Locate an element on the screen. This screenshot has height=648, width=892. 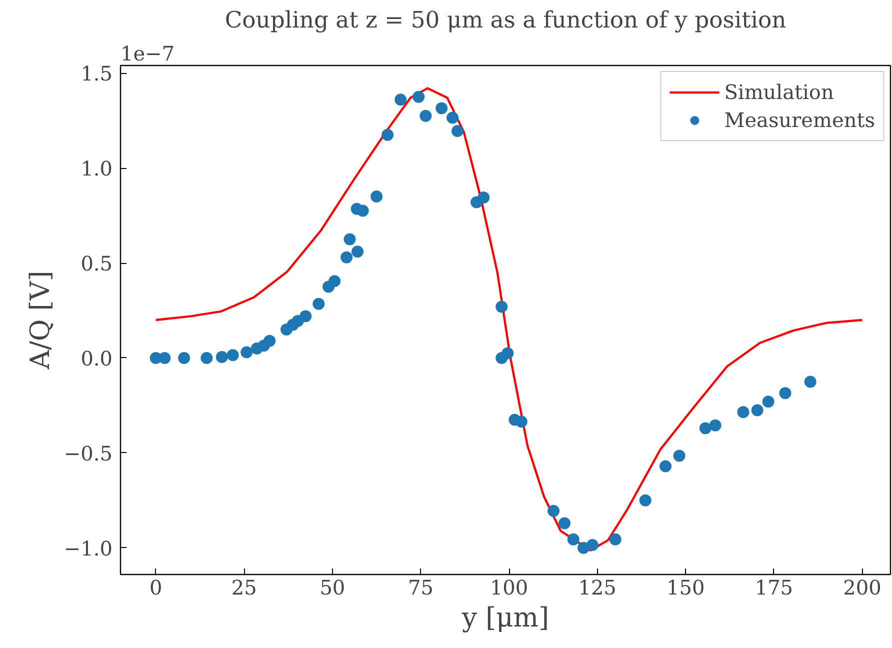
y-tick-label: −0.5 is located at coordinates (88, 453).